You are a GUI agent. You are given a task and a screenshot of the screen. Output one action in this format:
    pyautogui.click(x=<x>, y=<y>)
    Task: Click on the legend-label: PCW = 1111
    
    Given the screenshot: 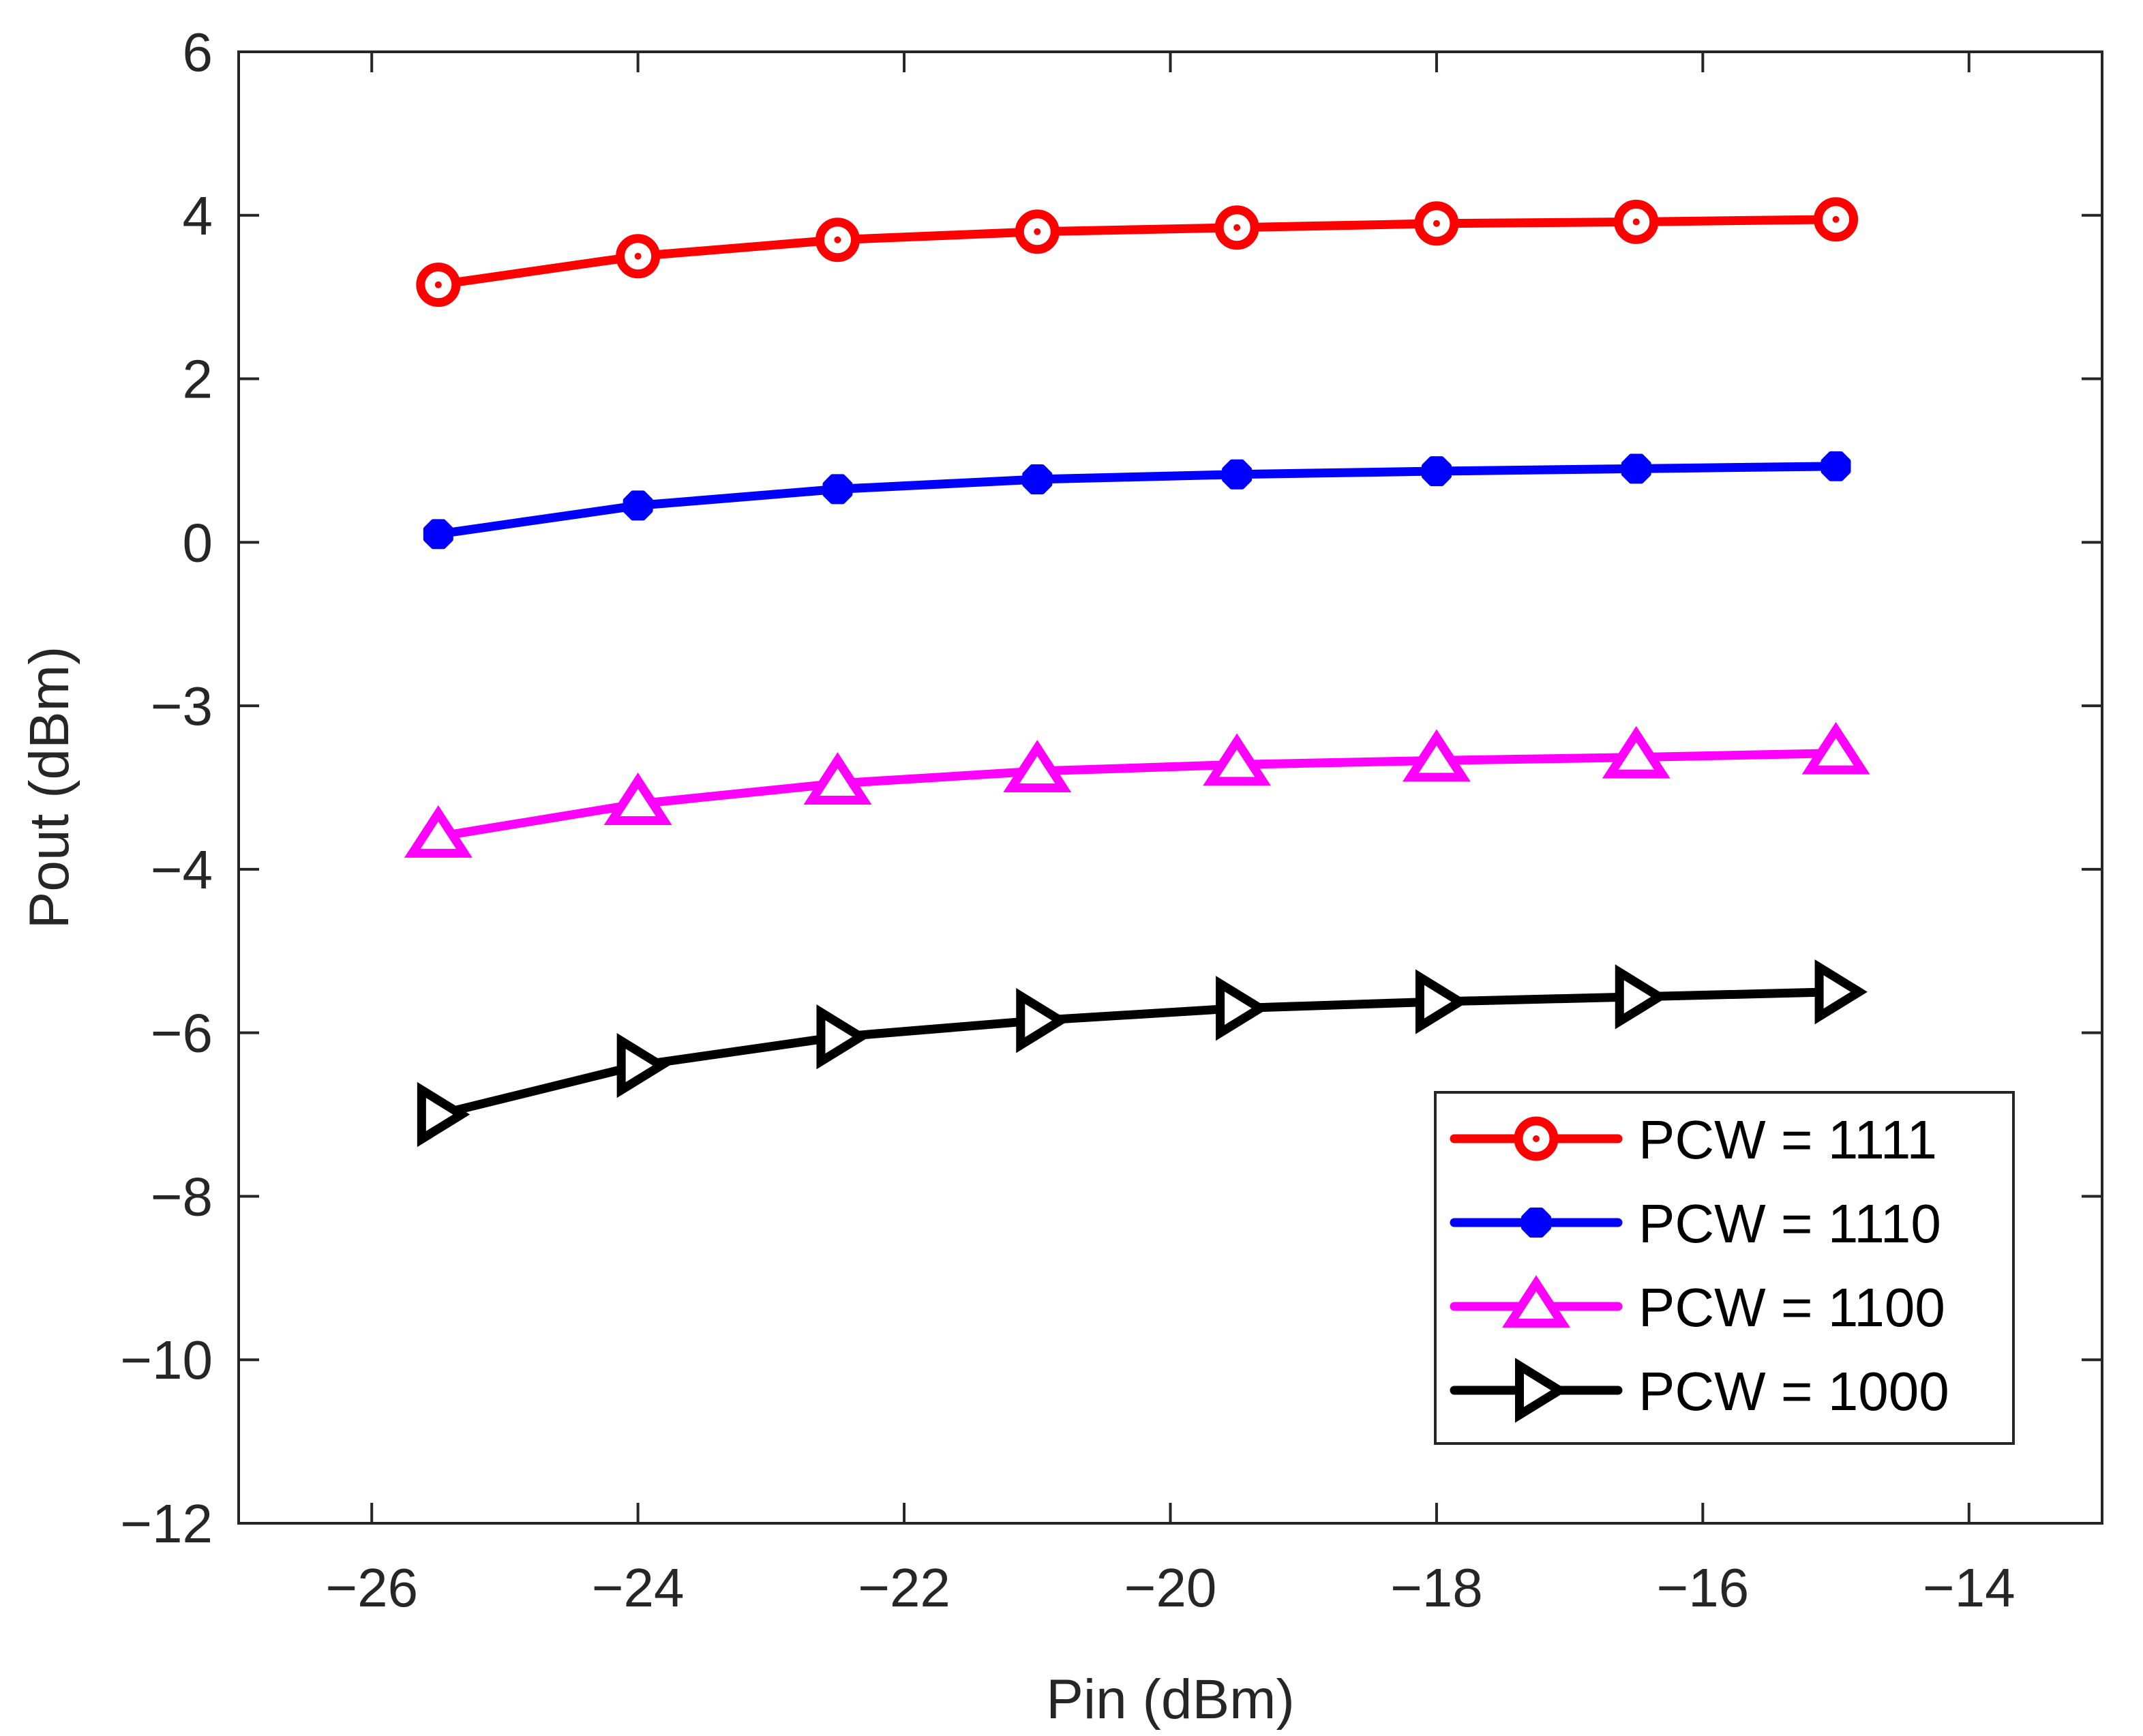 What is the action you would take?
    pyautogui.click(x=1788, y=1140)
    